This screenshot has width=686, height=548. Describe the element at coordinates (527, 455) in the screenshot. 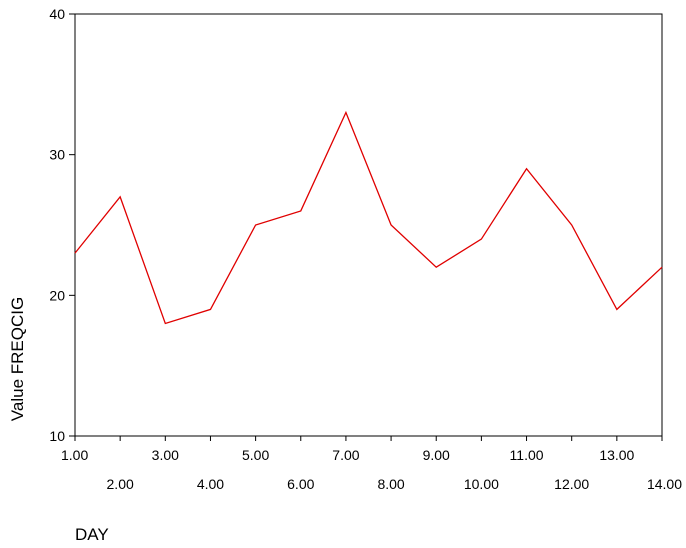

I see `x-tick-label: 11.00` at that location.